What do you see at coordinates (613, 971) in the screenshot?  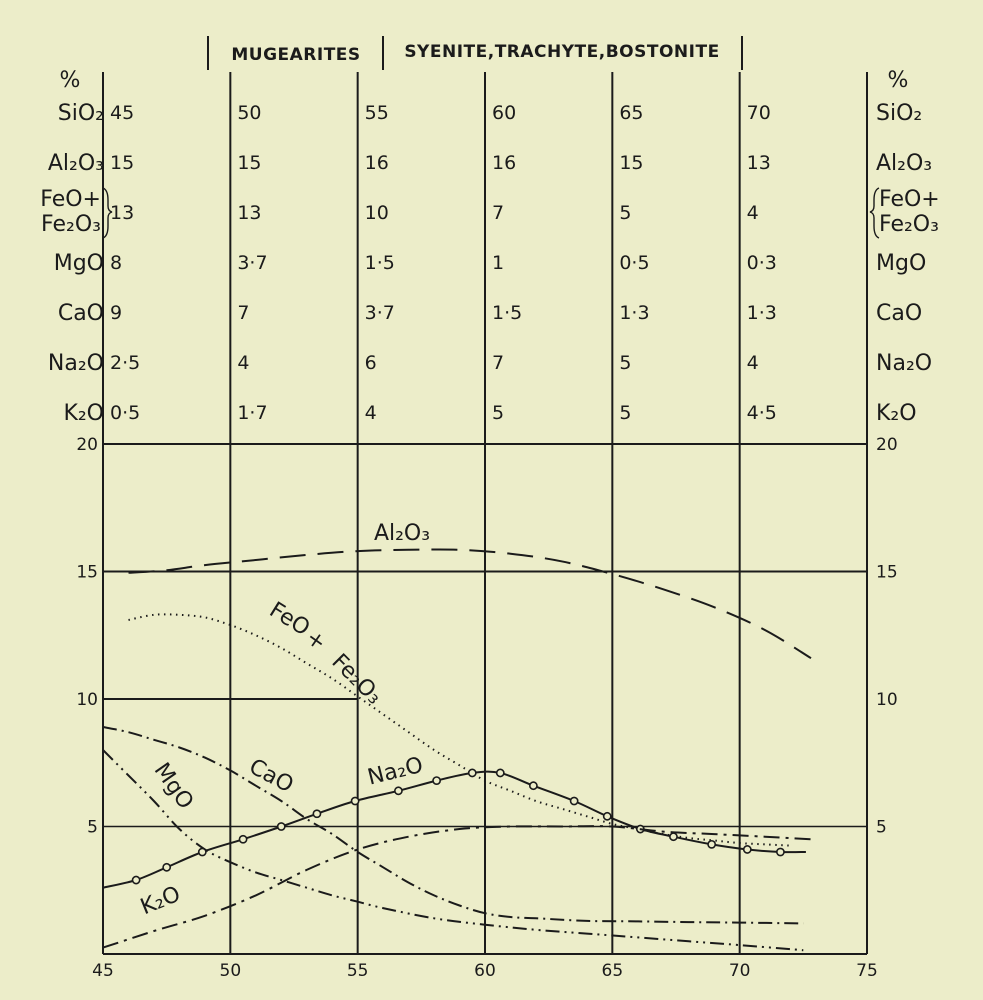 I see `x-tick-label: 65` at bounding box center [613, 971].